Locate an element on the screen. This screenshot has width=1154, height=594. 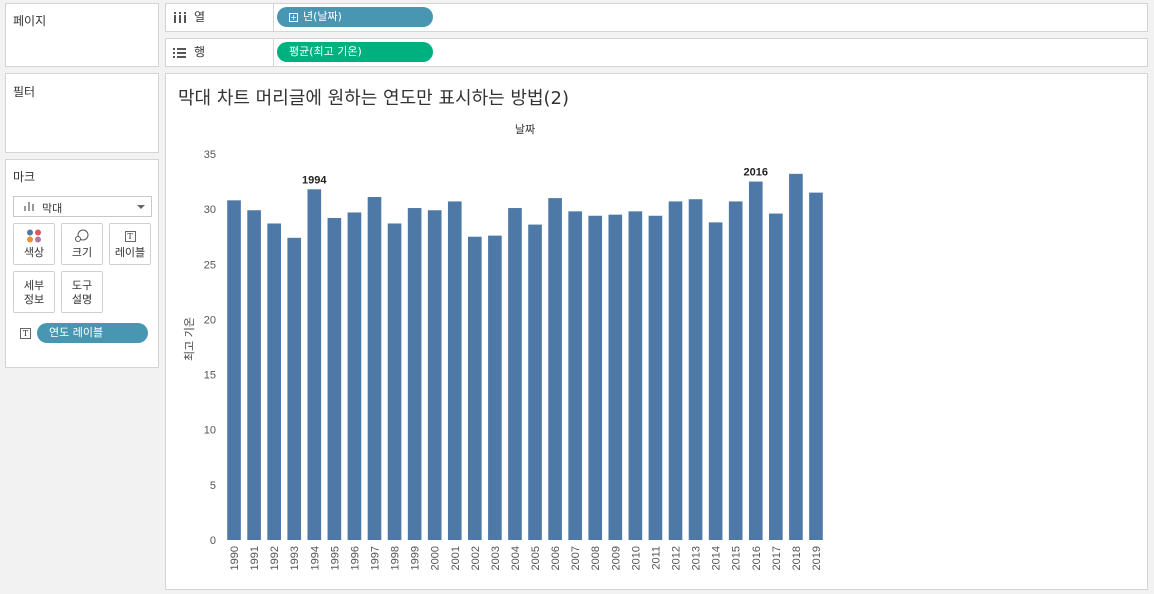
x-tick-label: 2000 is located at coordinates (436, 558).